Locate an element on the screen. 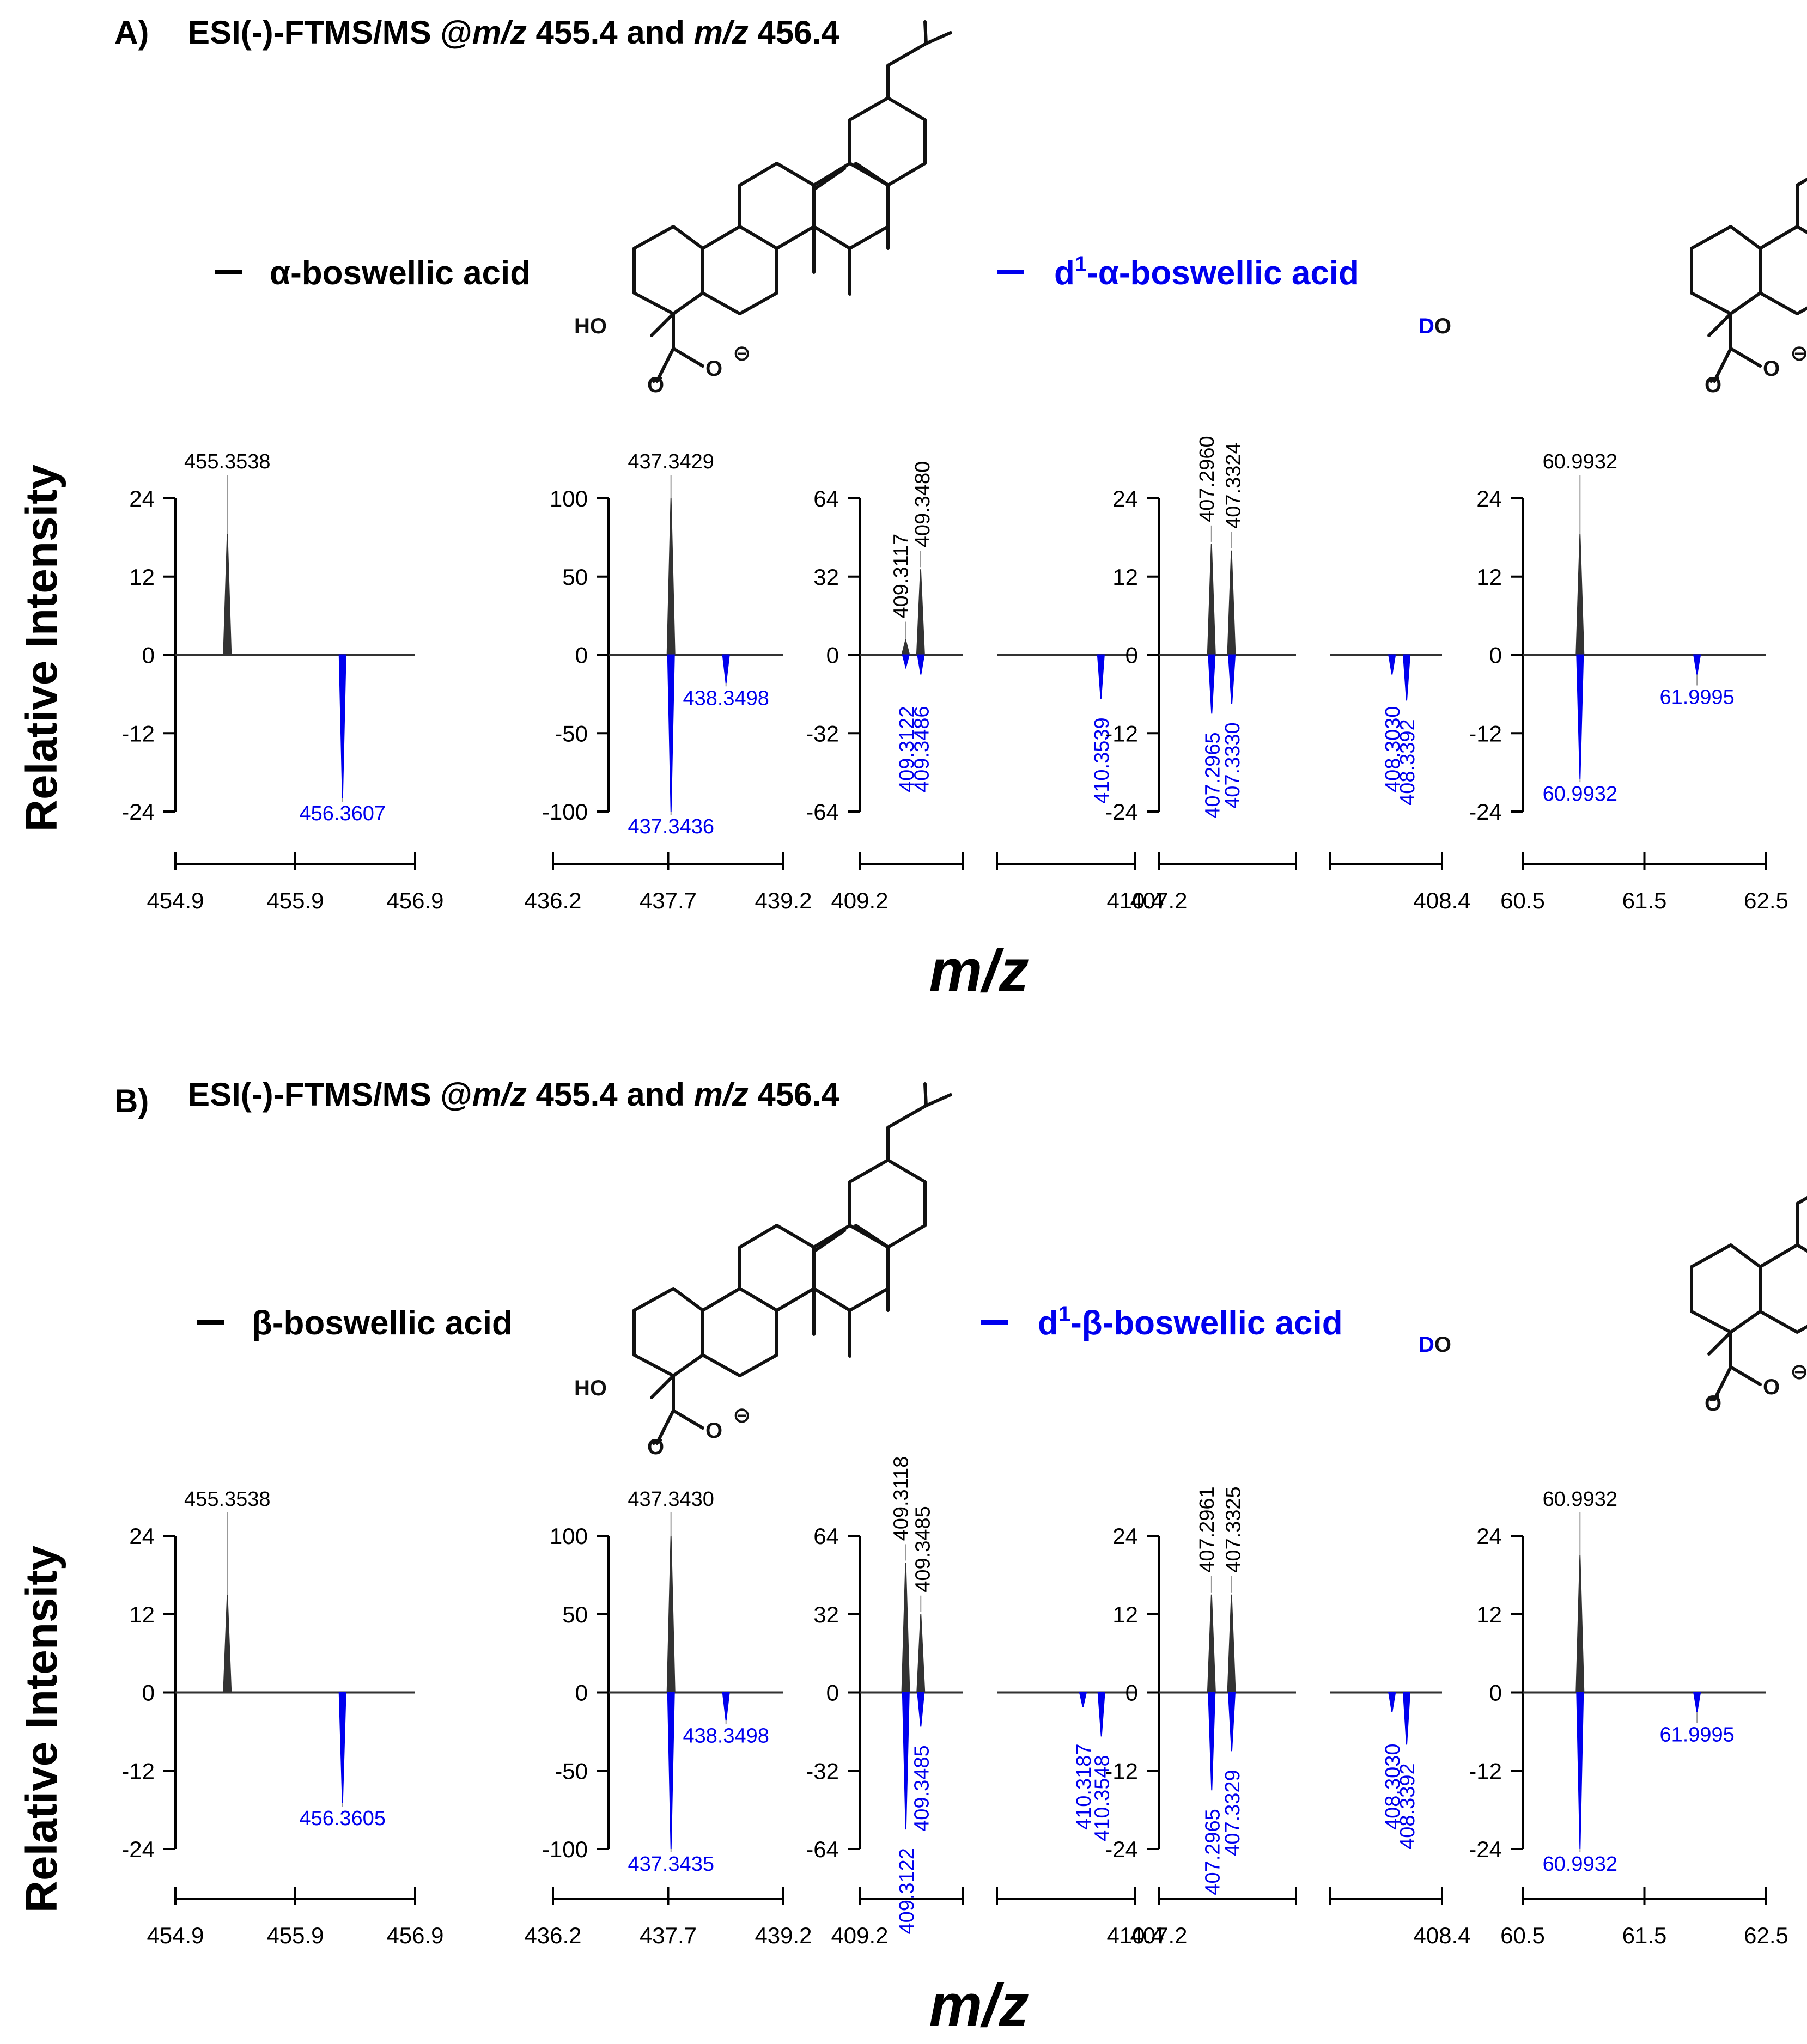  peak-label-deuterated: 407.3329 is located at coordinates (1232, 1813).